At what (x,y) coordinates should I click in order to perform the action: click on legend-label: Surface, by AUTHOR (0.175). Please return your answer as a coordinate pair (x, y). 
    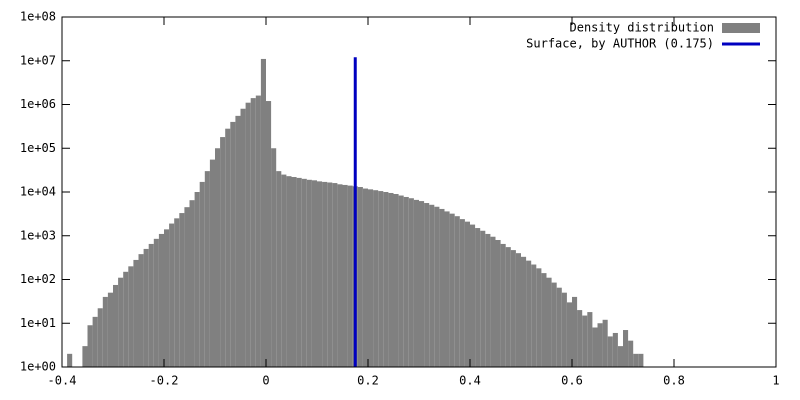
    Looking at the image, I should click on (620, 44).